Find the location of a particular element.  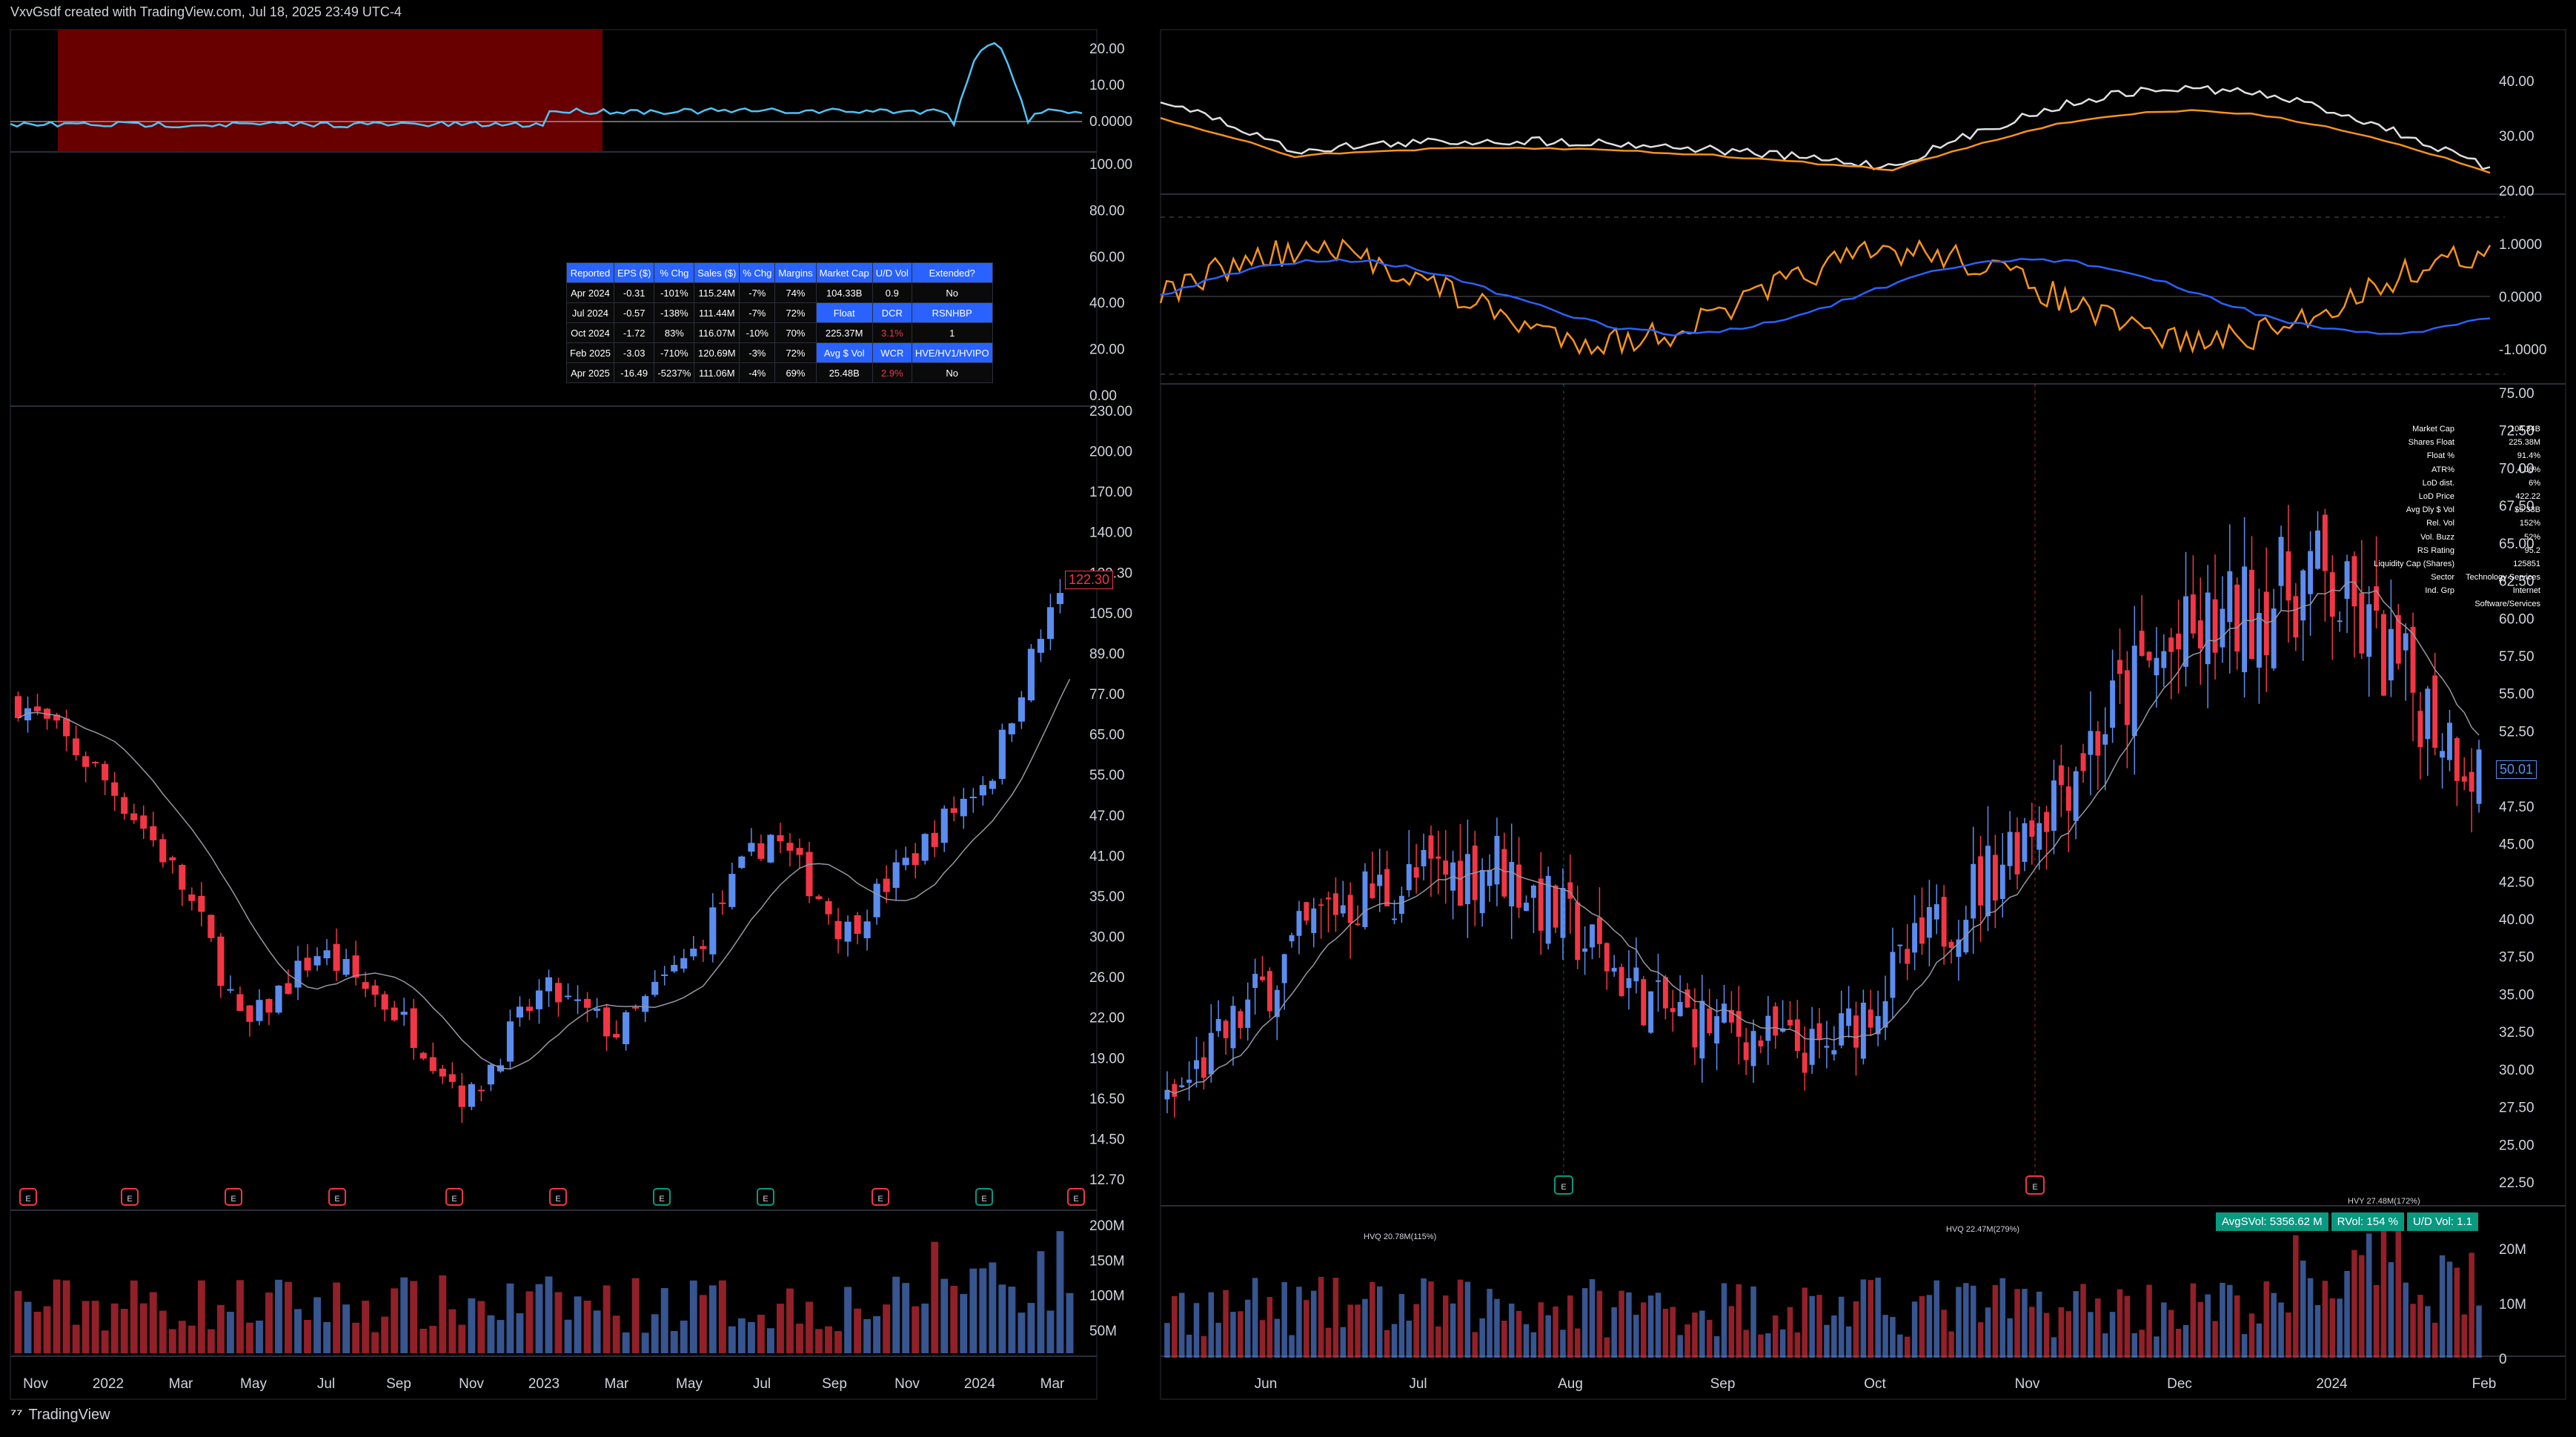

left-table-axis-tick: 60.00 is located at coordinates (1107, 257).